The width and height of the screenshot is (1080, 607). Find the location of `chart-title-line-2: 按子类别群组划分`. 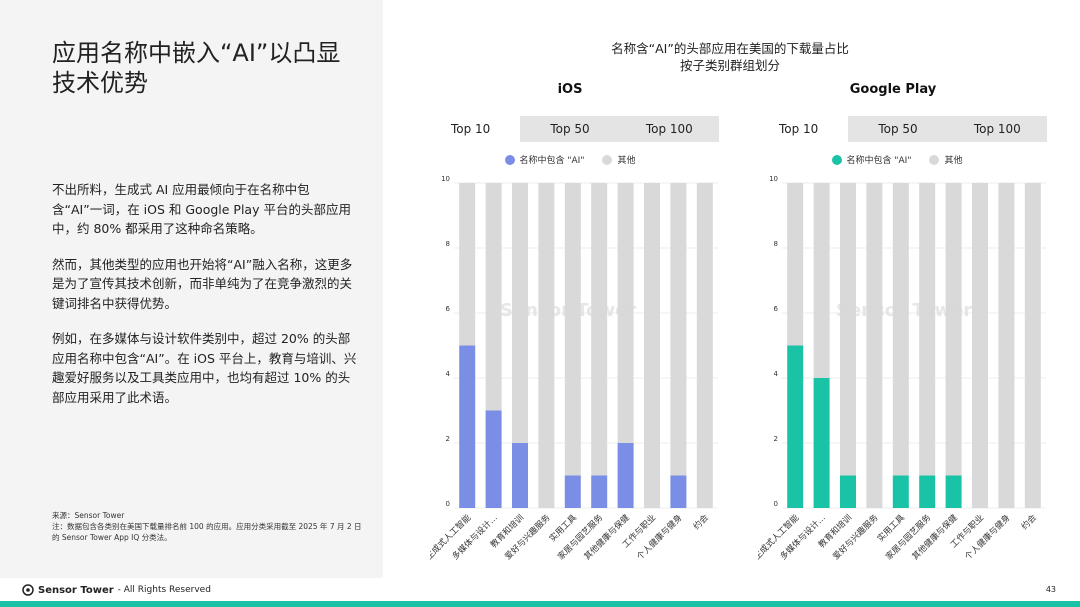

chart-title-line-2: 按子类别群组划分 is located at coordinates (729, 65).